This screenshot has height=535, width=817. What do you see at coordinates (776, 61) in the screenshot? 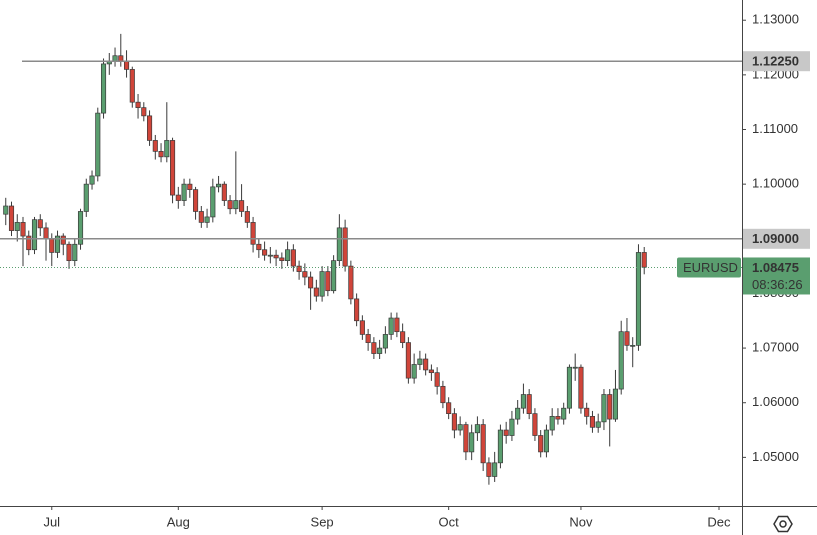
I see `level-label-box` at bounding box center [776, 61].